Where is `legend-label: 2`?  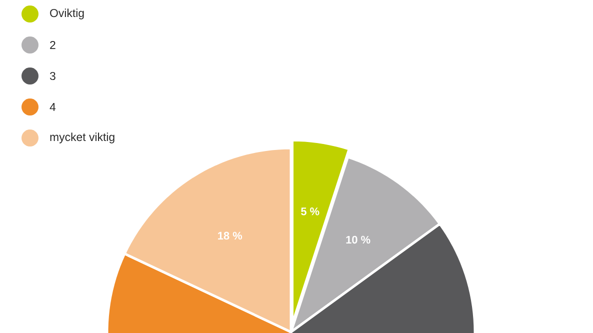
legend-label: 2 is located at coordinates (53, 44).